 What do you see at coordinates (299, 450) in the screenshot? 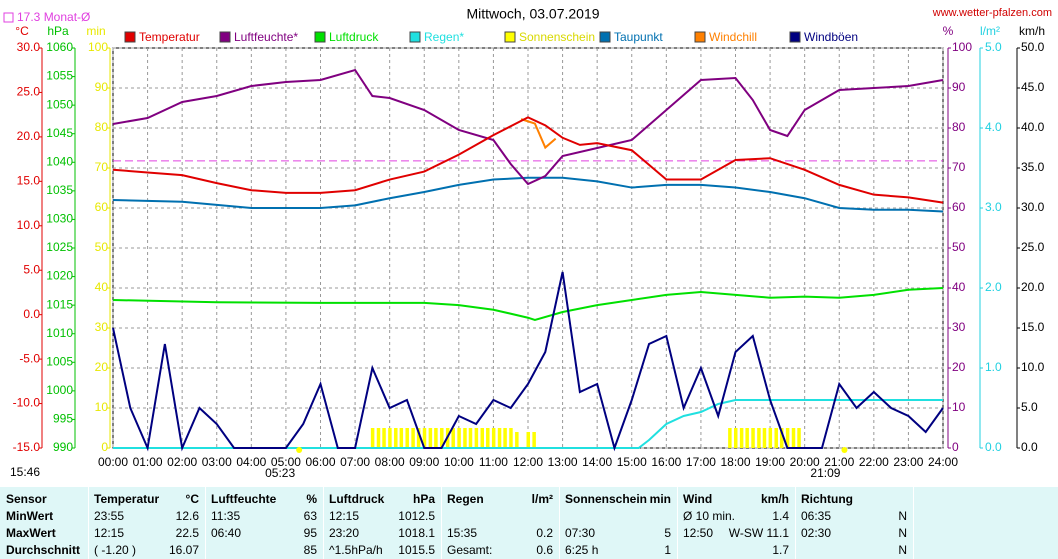
I see `sunrise-marker` at bounding box center [299, 450].